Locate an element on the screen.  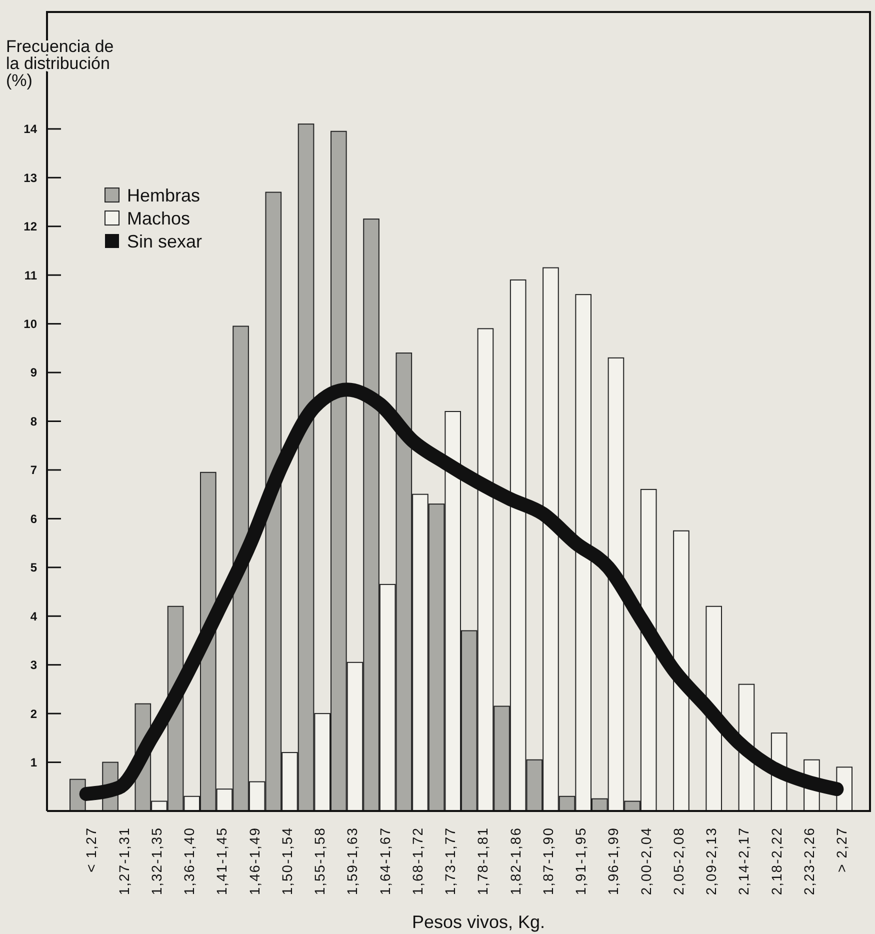
x-tick-label: 1,73-1,77 is located at coordinates (450, 861).